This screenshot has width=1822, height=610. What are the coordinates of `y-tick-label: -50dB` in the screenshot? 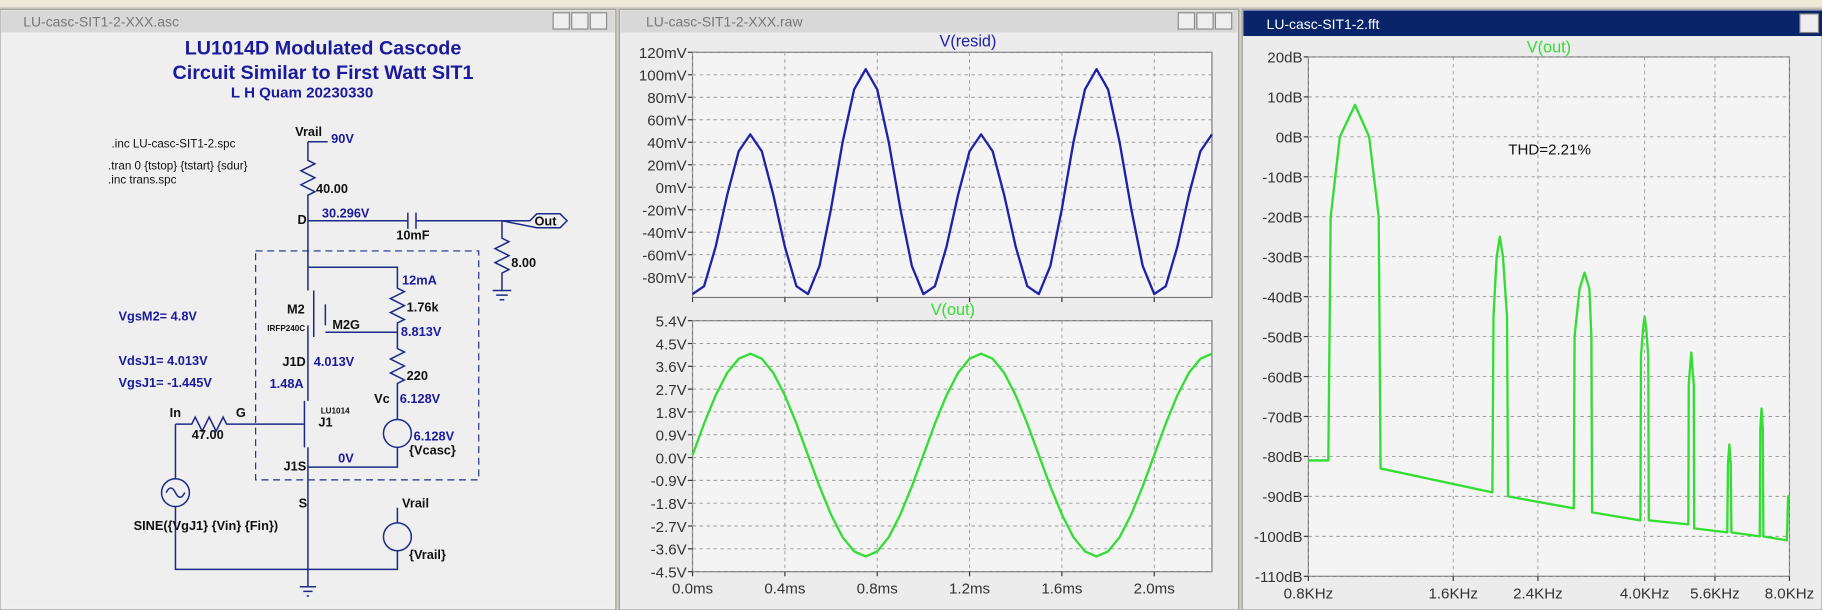 It's located at (1282, 337).